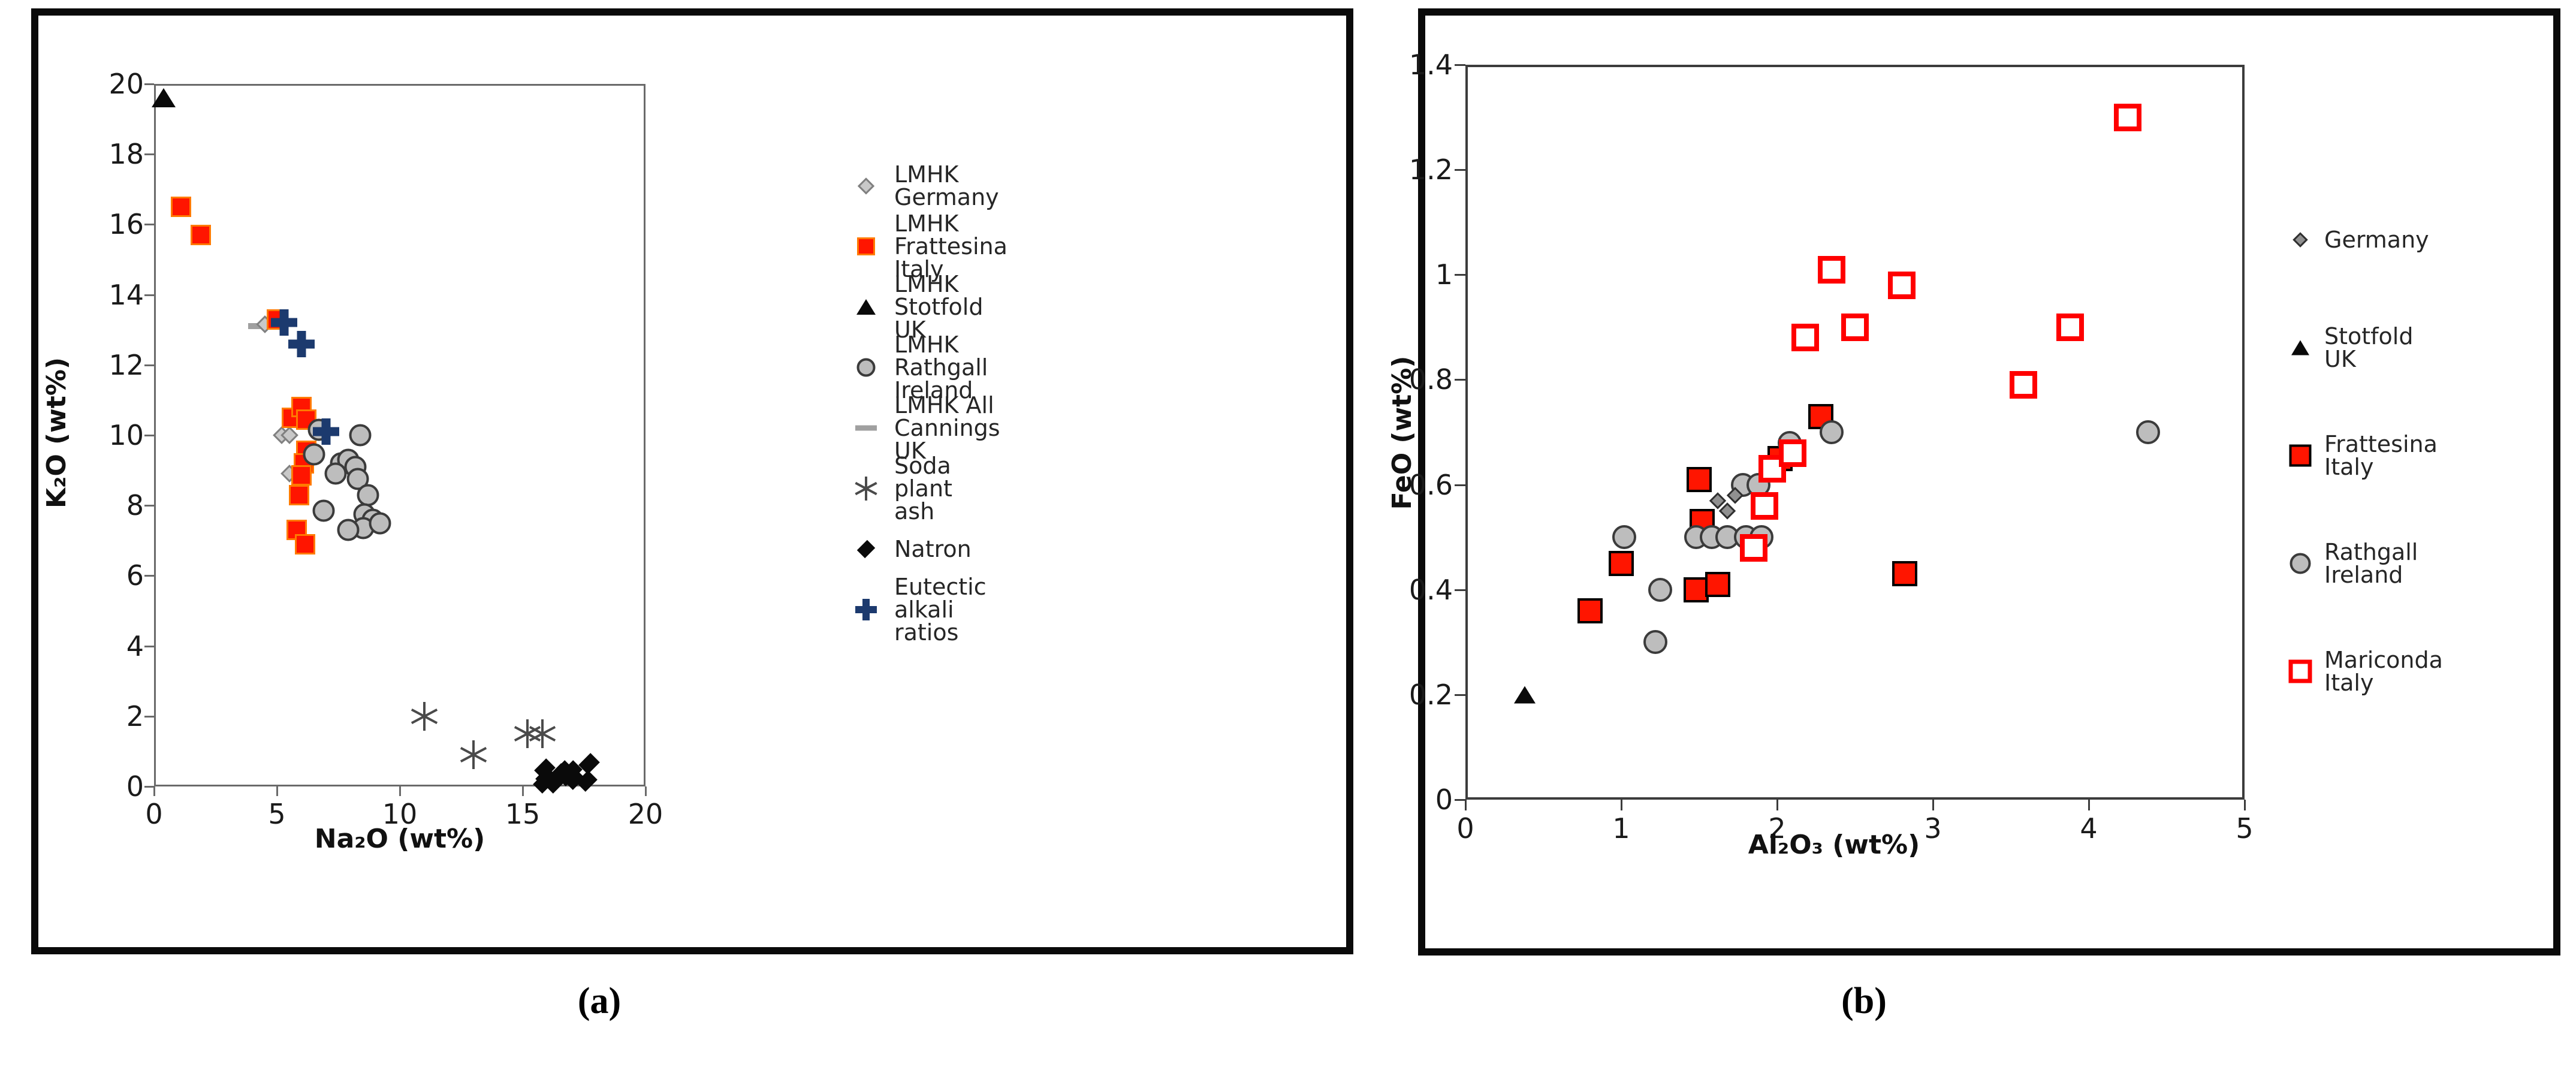  I want to click on y-tick-label: 2, so click(135, 716).